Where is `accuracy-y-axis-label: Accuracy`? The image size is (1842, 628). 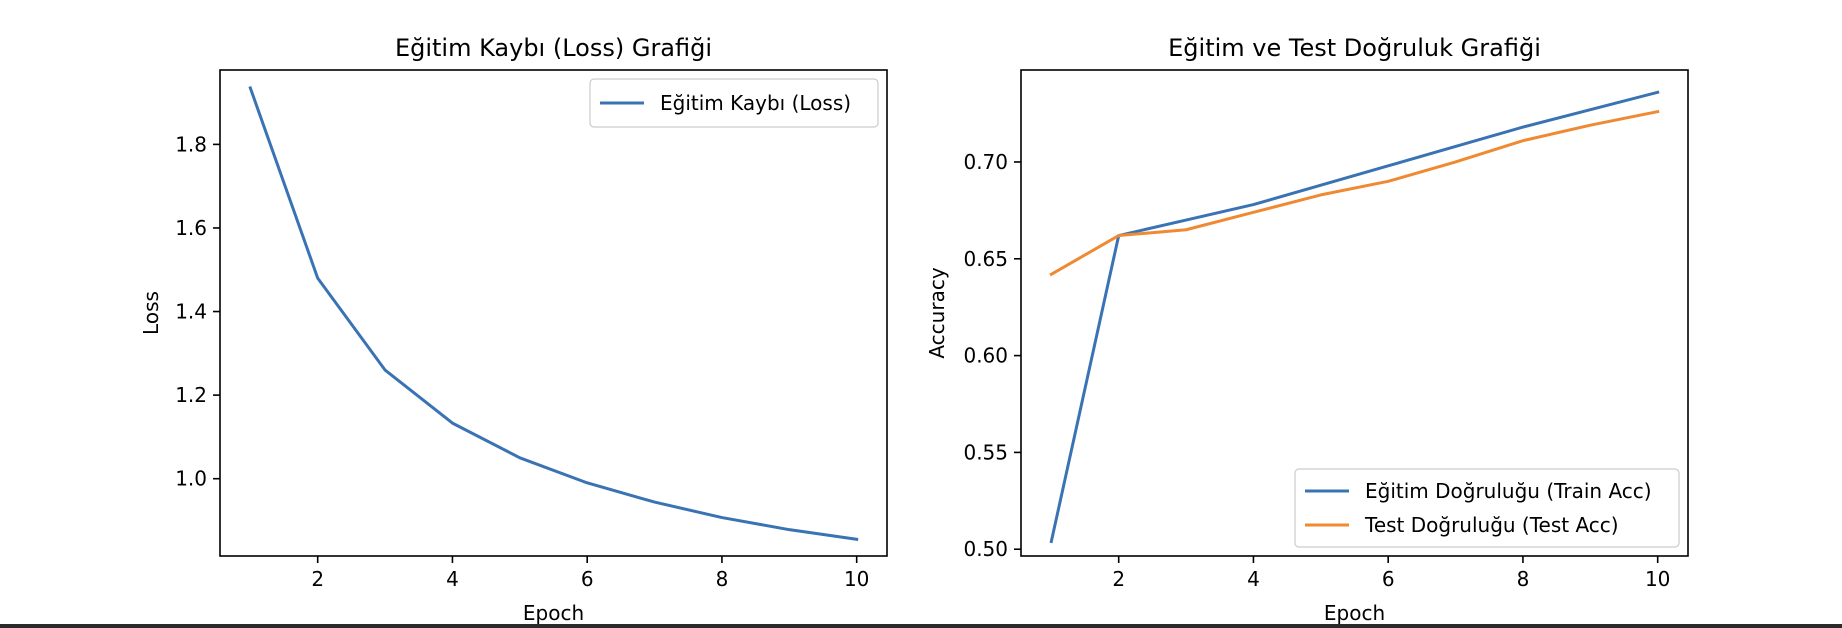
accuracy-y-axis-label: Accuracy is located at coordinates (937, 312).